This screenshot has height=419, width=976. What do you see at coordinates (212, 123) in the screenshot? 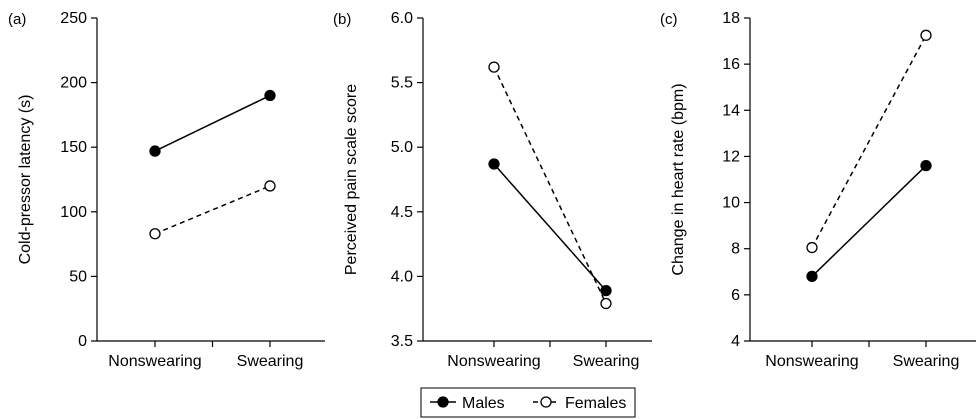
I see `series-line-males-a` at bounding box center [212, 123].